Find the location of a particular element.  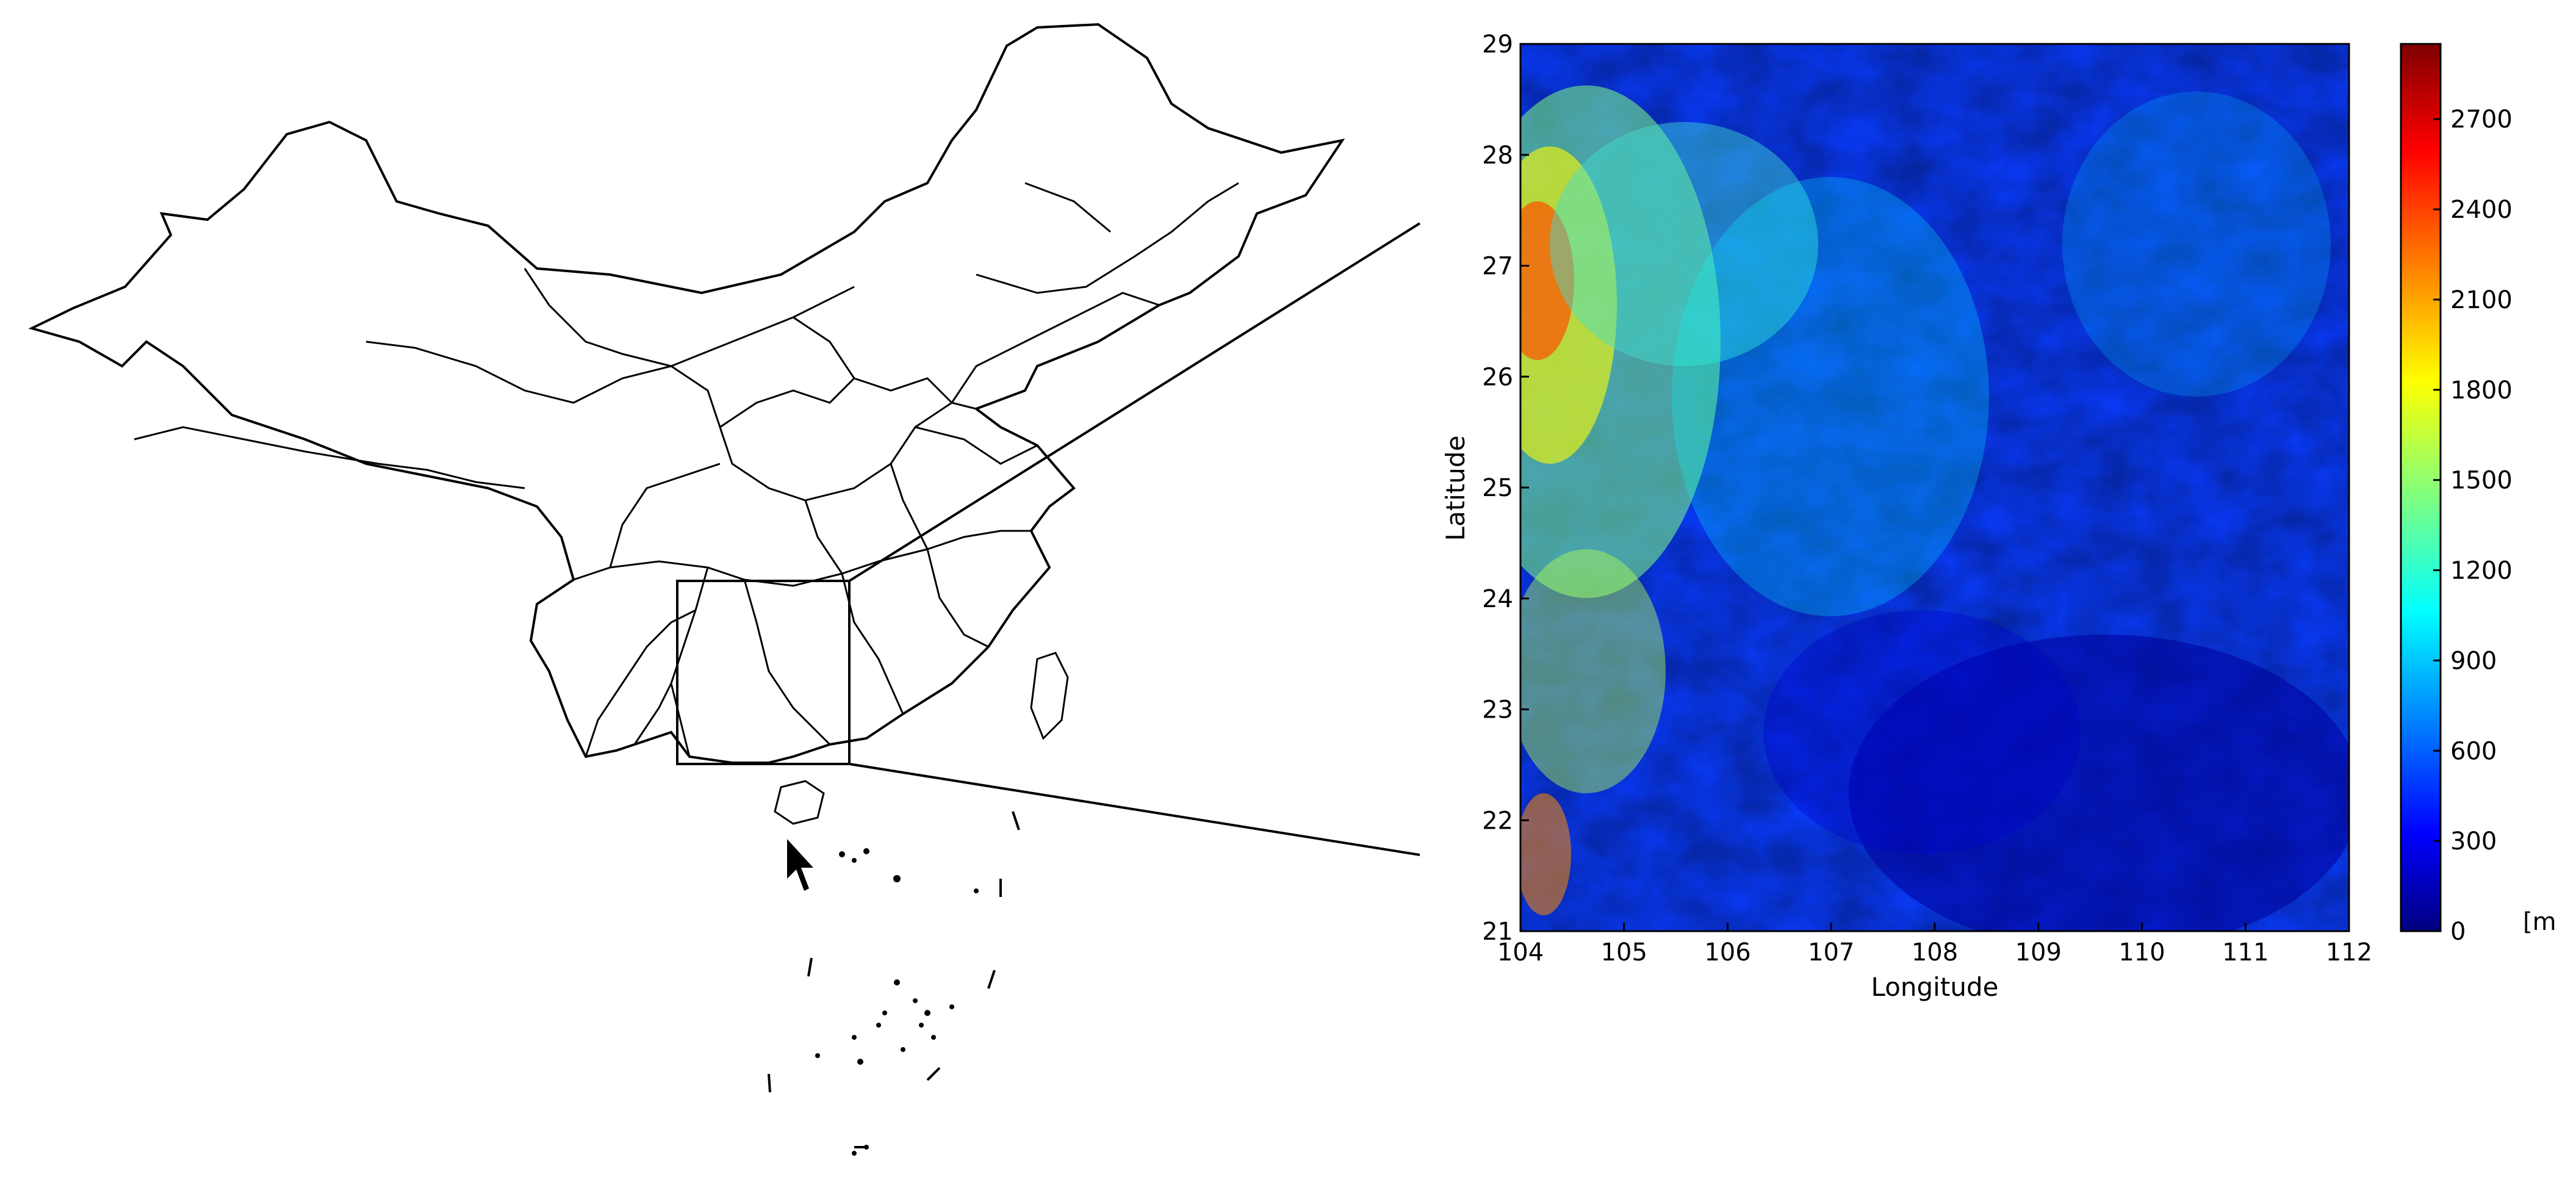

x-axis-ticks: 104 105 106 107 108 109 110 111 112 is located at coordinates (1934, 945).